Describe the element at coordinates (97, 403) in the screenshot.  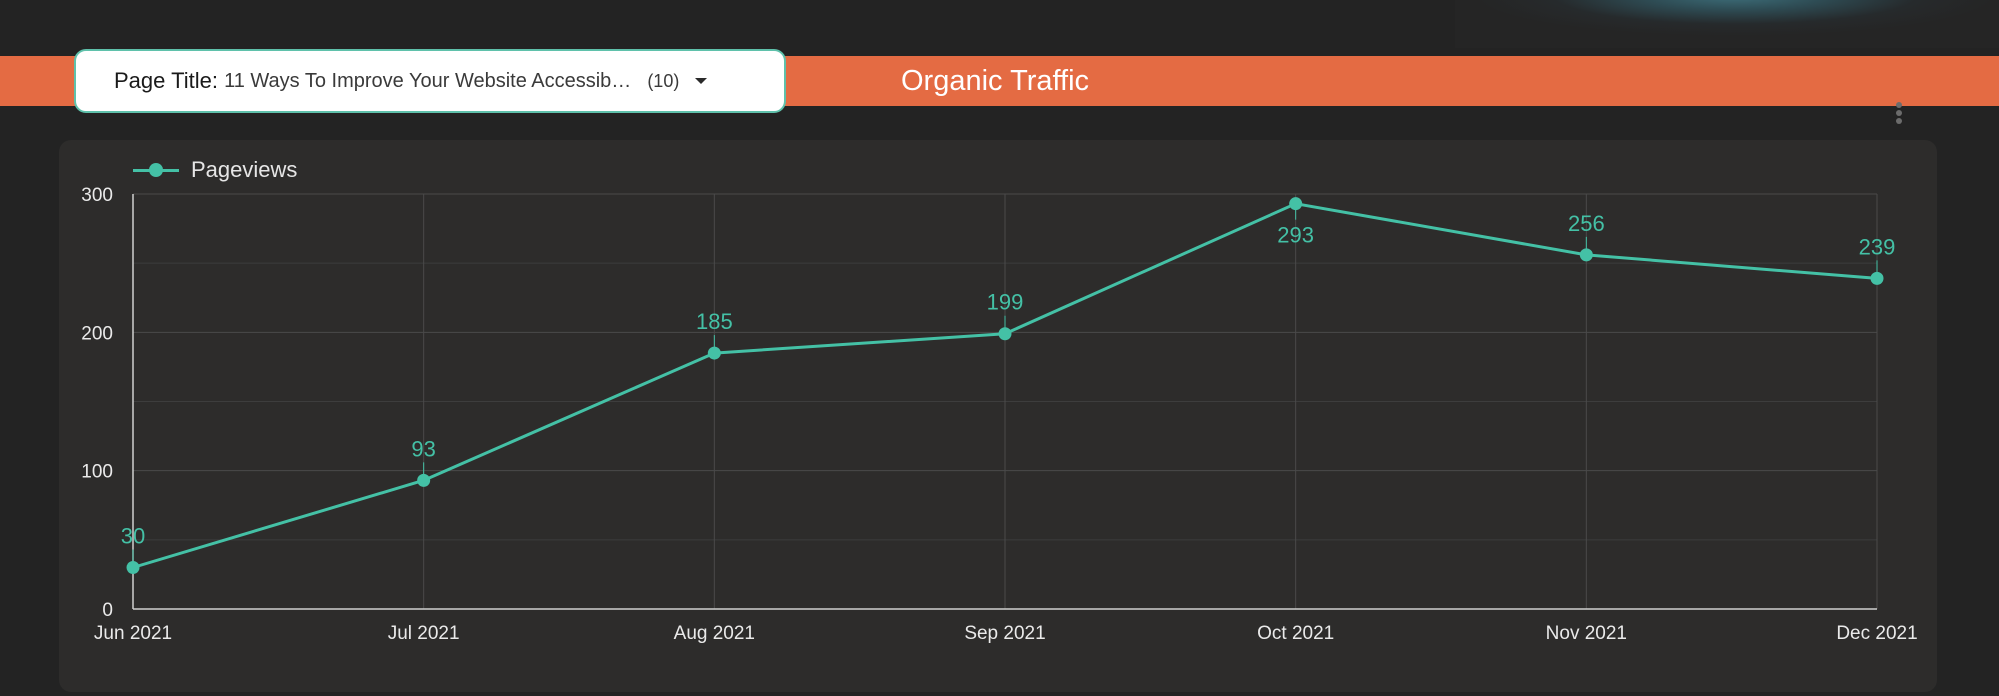
I see `y-axis-ticks: 0 100 200 300` at that location.